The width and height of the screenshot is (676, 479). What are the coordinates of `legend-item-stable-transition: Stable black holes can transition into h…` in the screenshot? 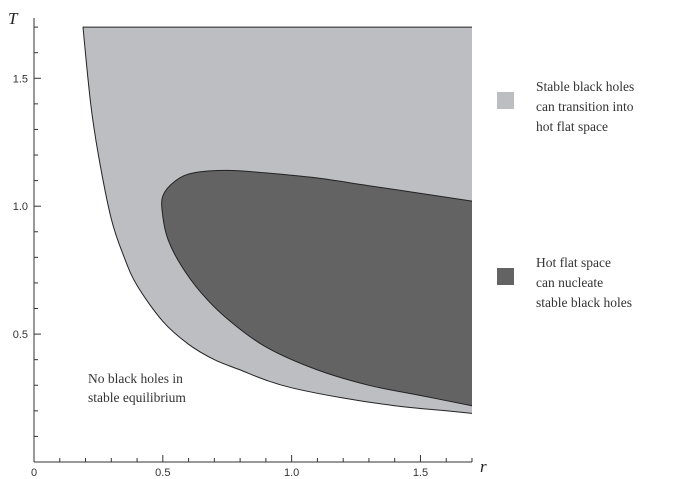 It's located at (565, 107).